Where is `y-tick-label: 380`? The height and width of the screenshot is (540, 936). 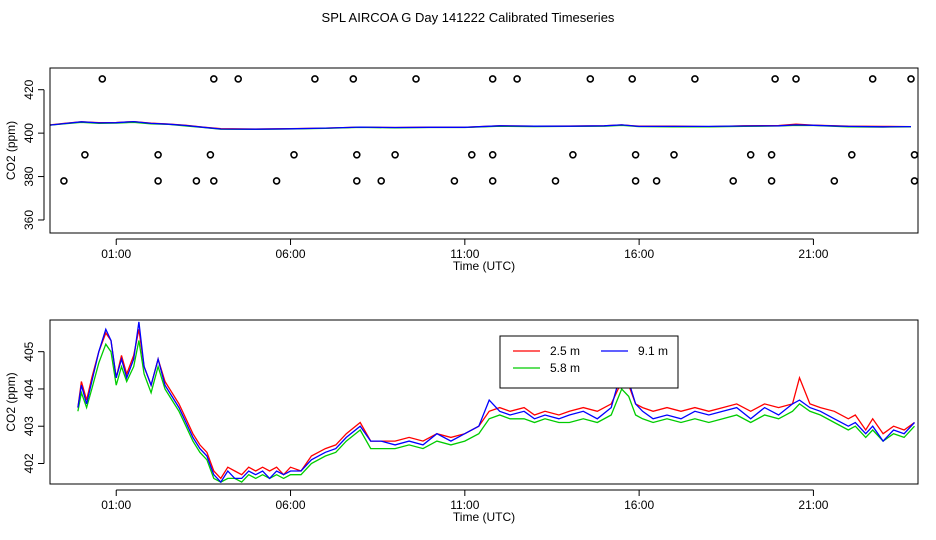
y-tick-label: 380 is located at coordinates (29, 176).